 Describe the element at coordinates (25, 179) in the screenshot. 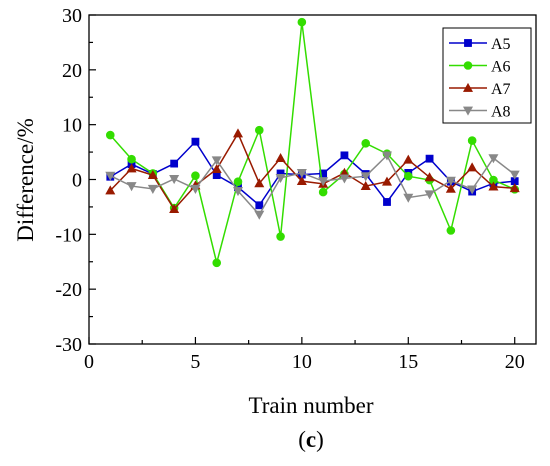

I see `y-axis-title: Difference/%` at that location.